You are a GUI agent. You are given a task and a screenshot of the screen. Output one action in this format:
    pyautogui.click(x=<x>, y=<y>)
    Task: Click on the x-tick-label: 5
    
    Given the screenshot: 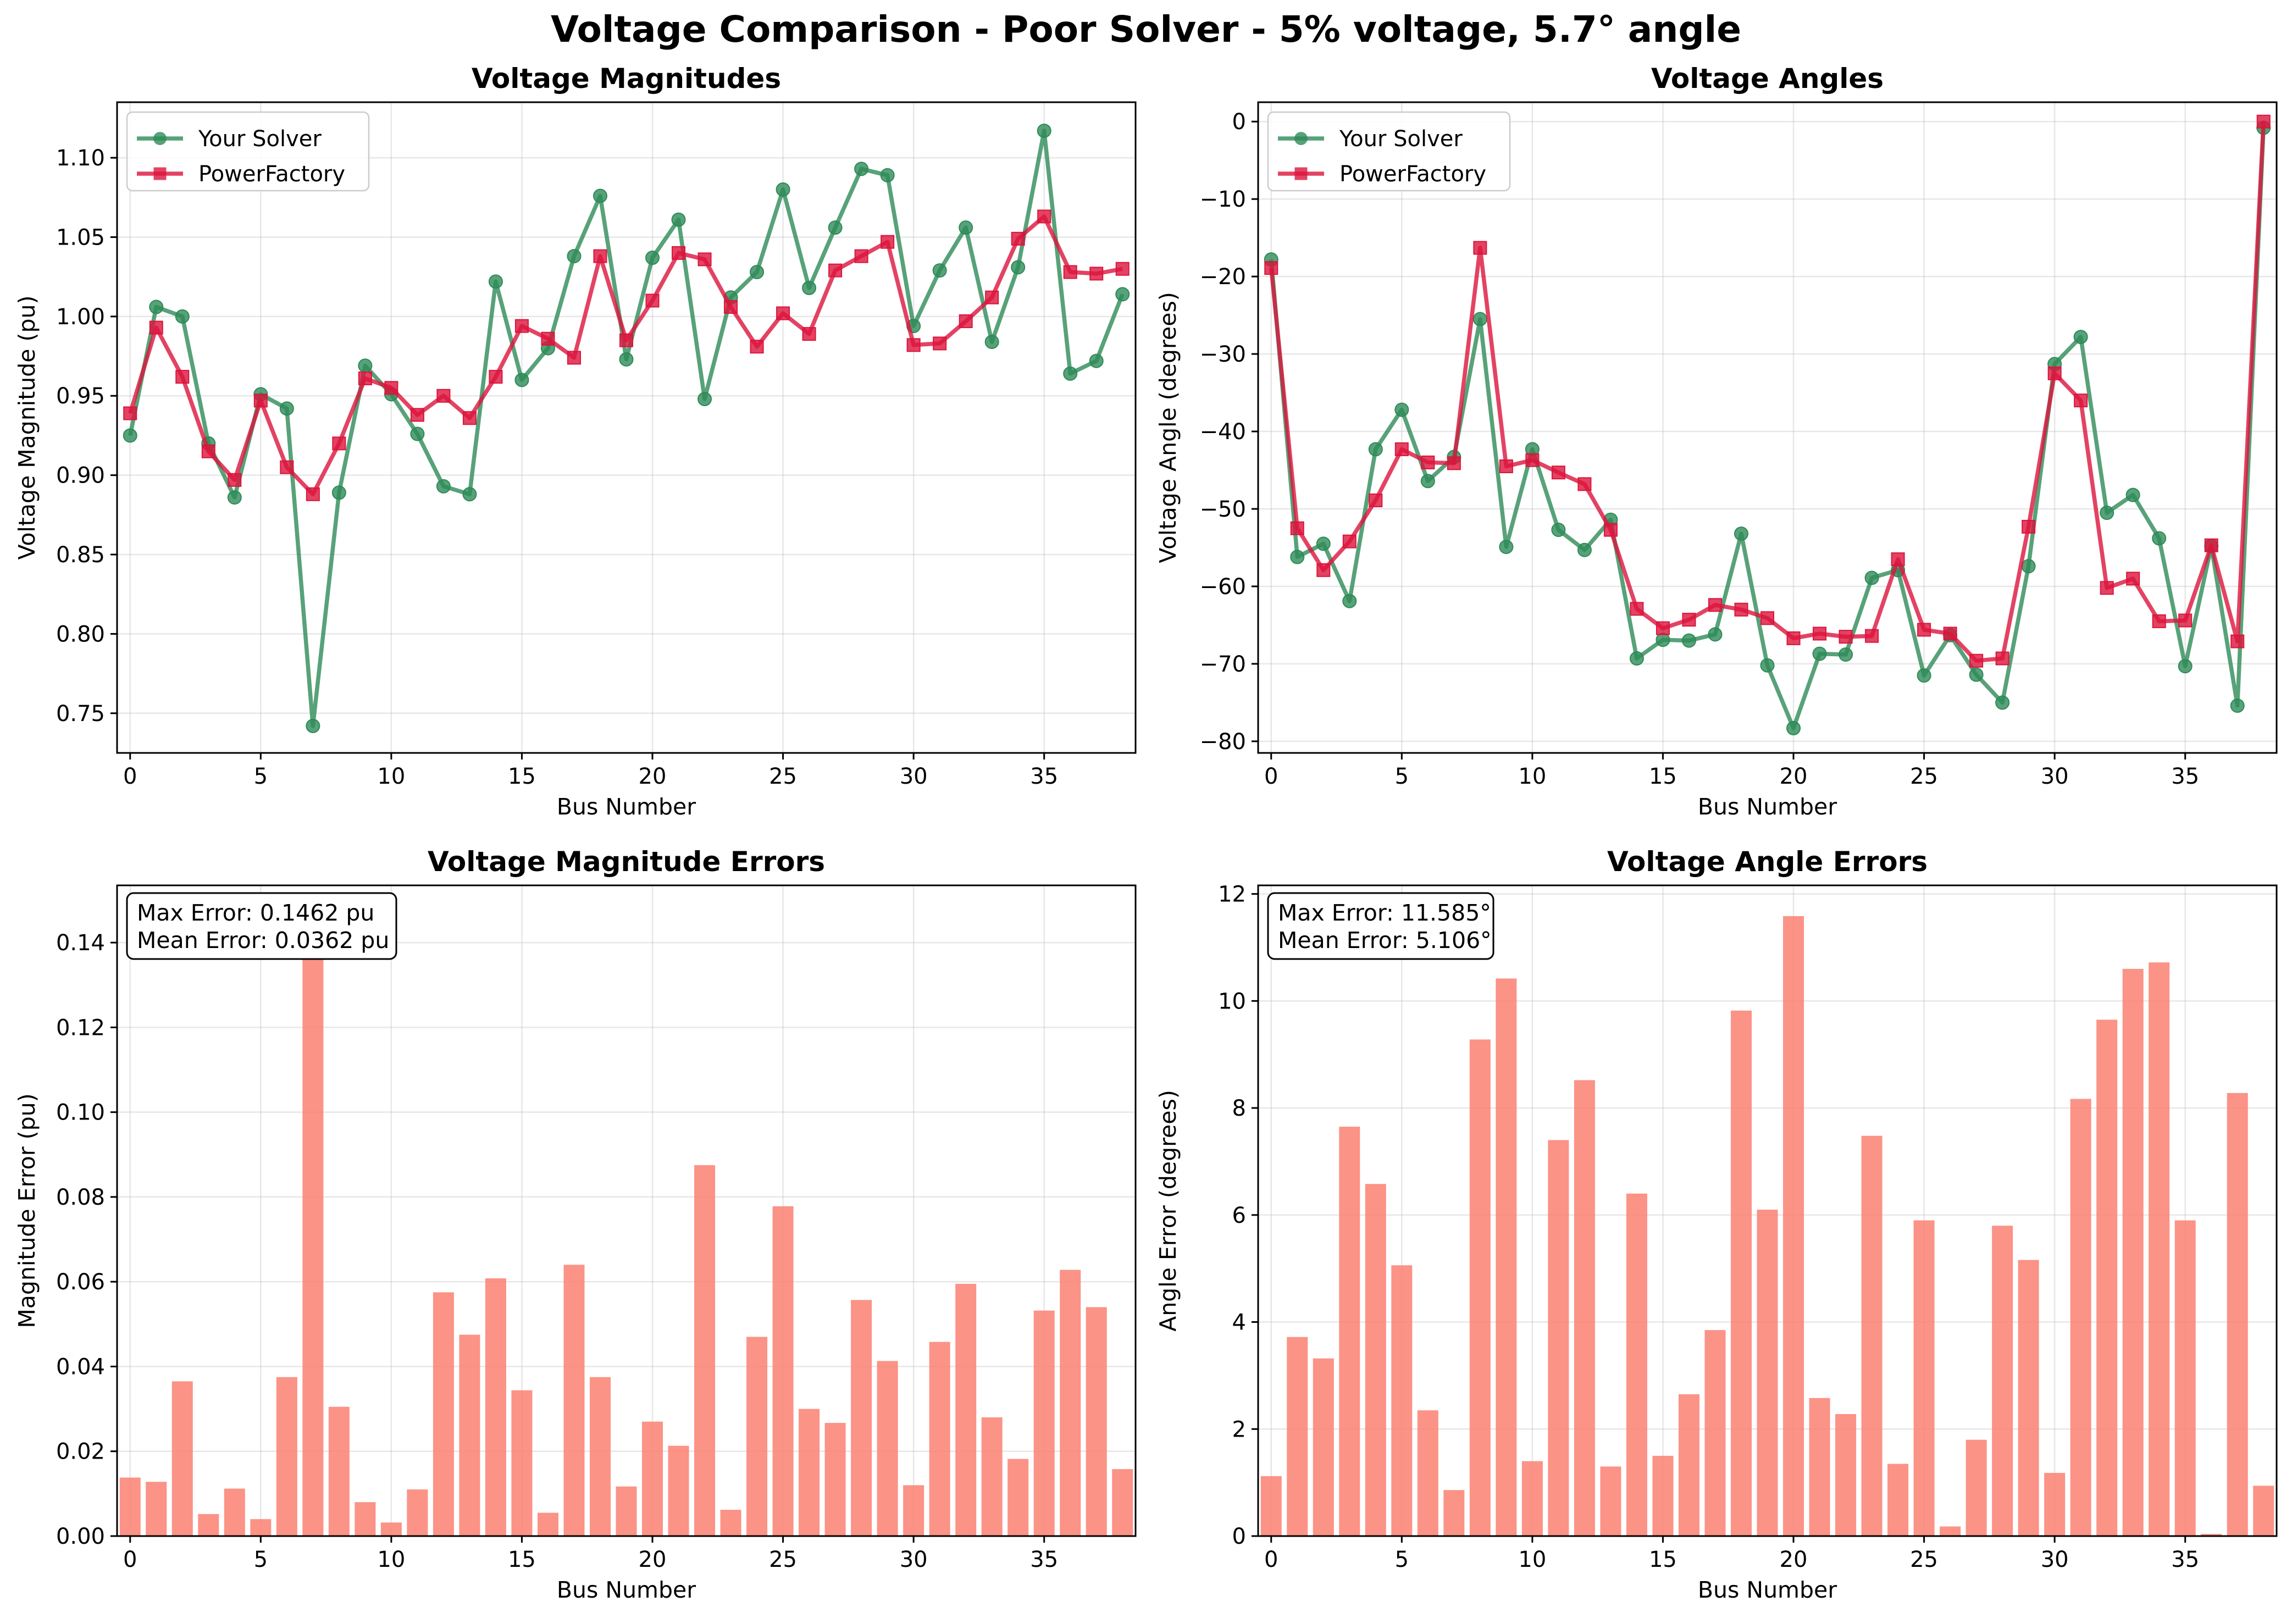 What is the action you would take?
    pyautogui.click(x=261, y=1559)
    